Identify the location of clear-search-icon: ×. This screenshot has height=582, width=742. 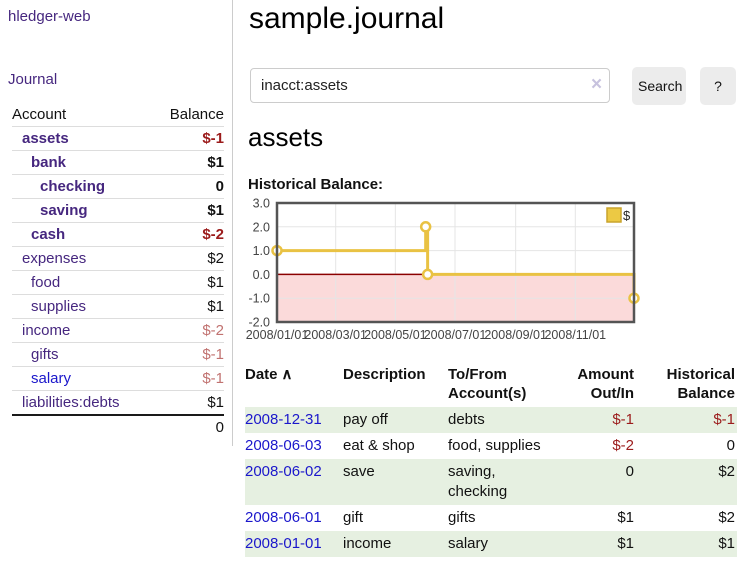
(597, 84).